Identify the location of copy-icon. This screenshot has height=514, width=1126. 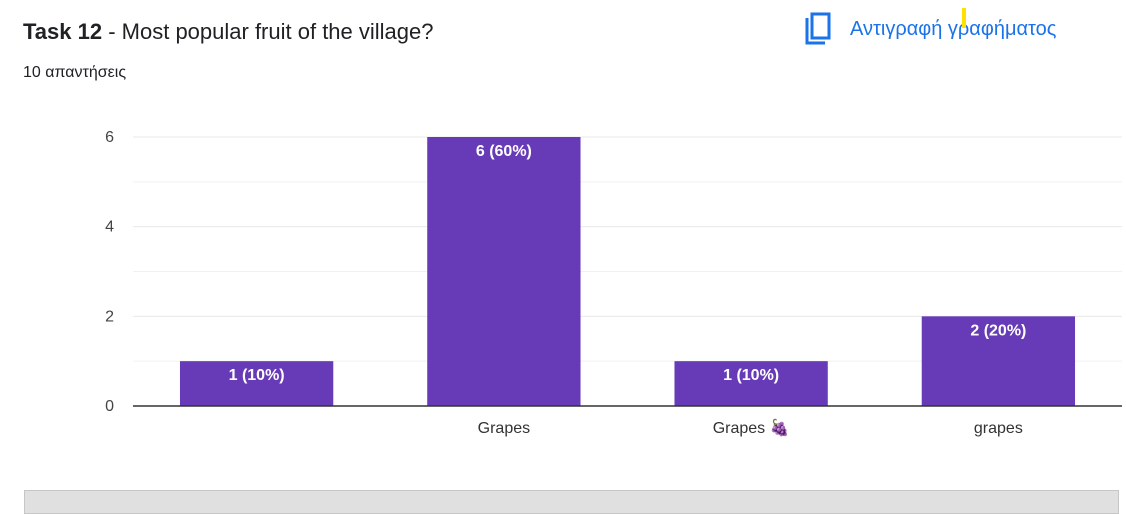
(818, 28).